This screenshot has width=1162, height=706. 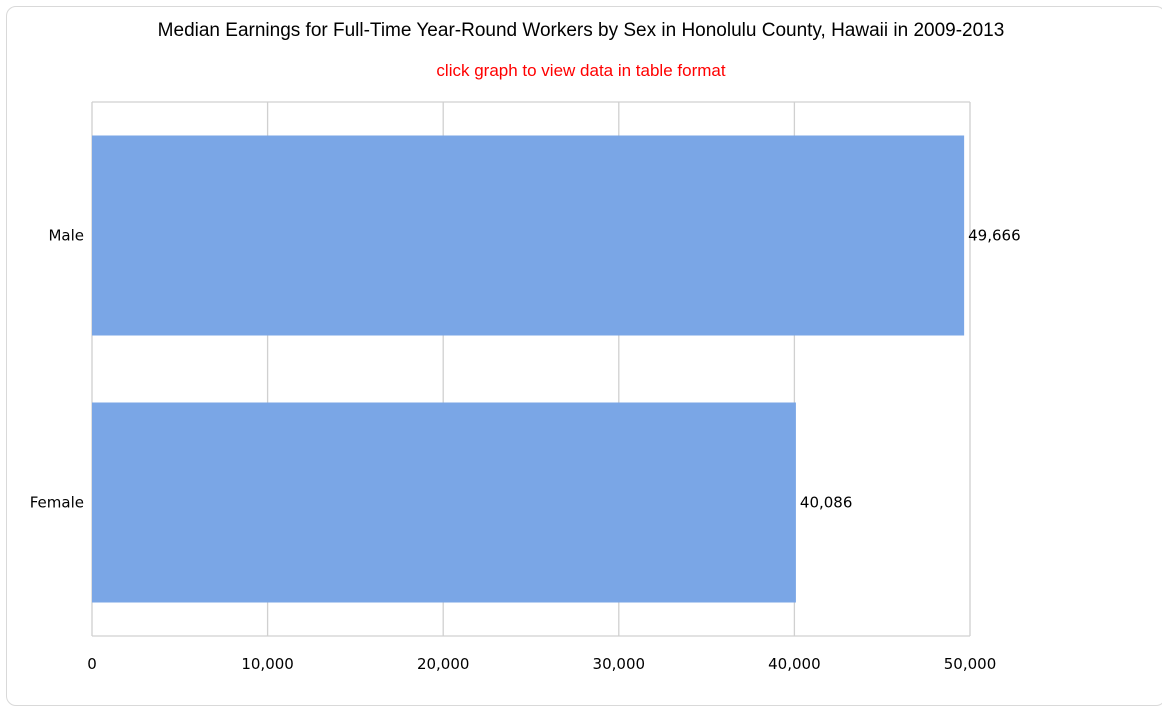 I want to click on x-tick-label: 0, so click(x=92, y=664).